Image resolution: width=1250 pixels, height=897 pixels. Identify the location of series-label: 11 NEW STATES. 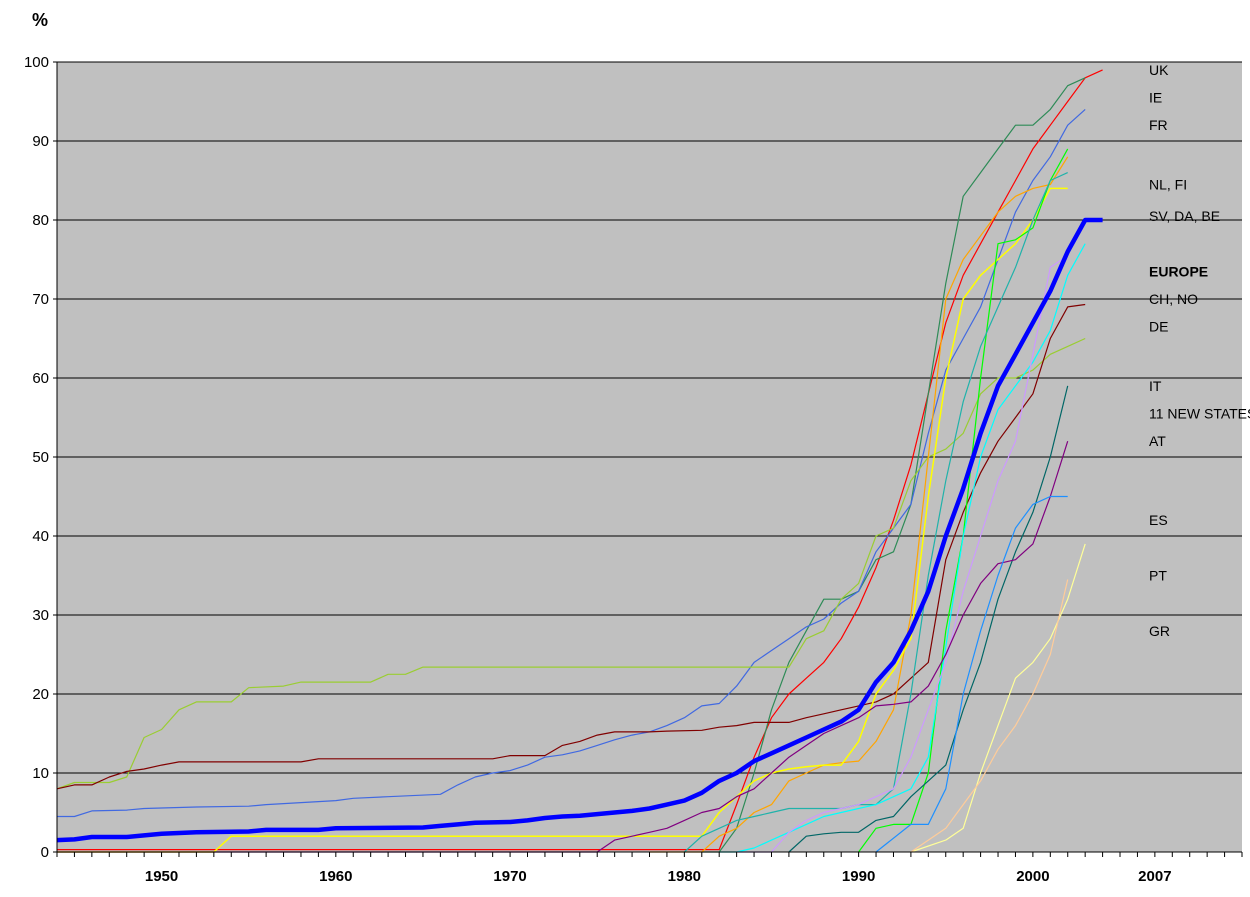
(1199, 414).